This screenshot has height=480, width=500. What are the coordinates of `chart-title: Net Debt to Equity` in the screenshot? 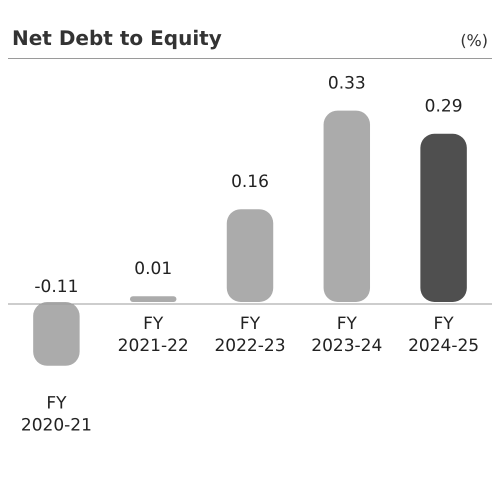 It's located at (117, 38).